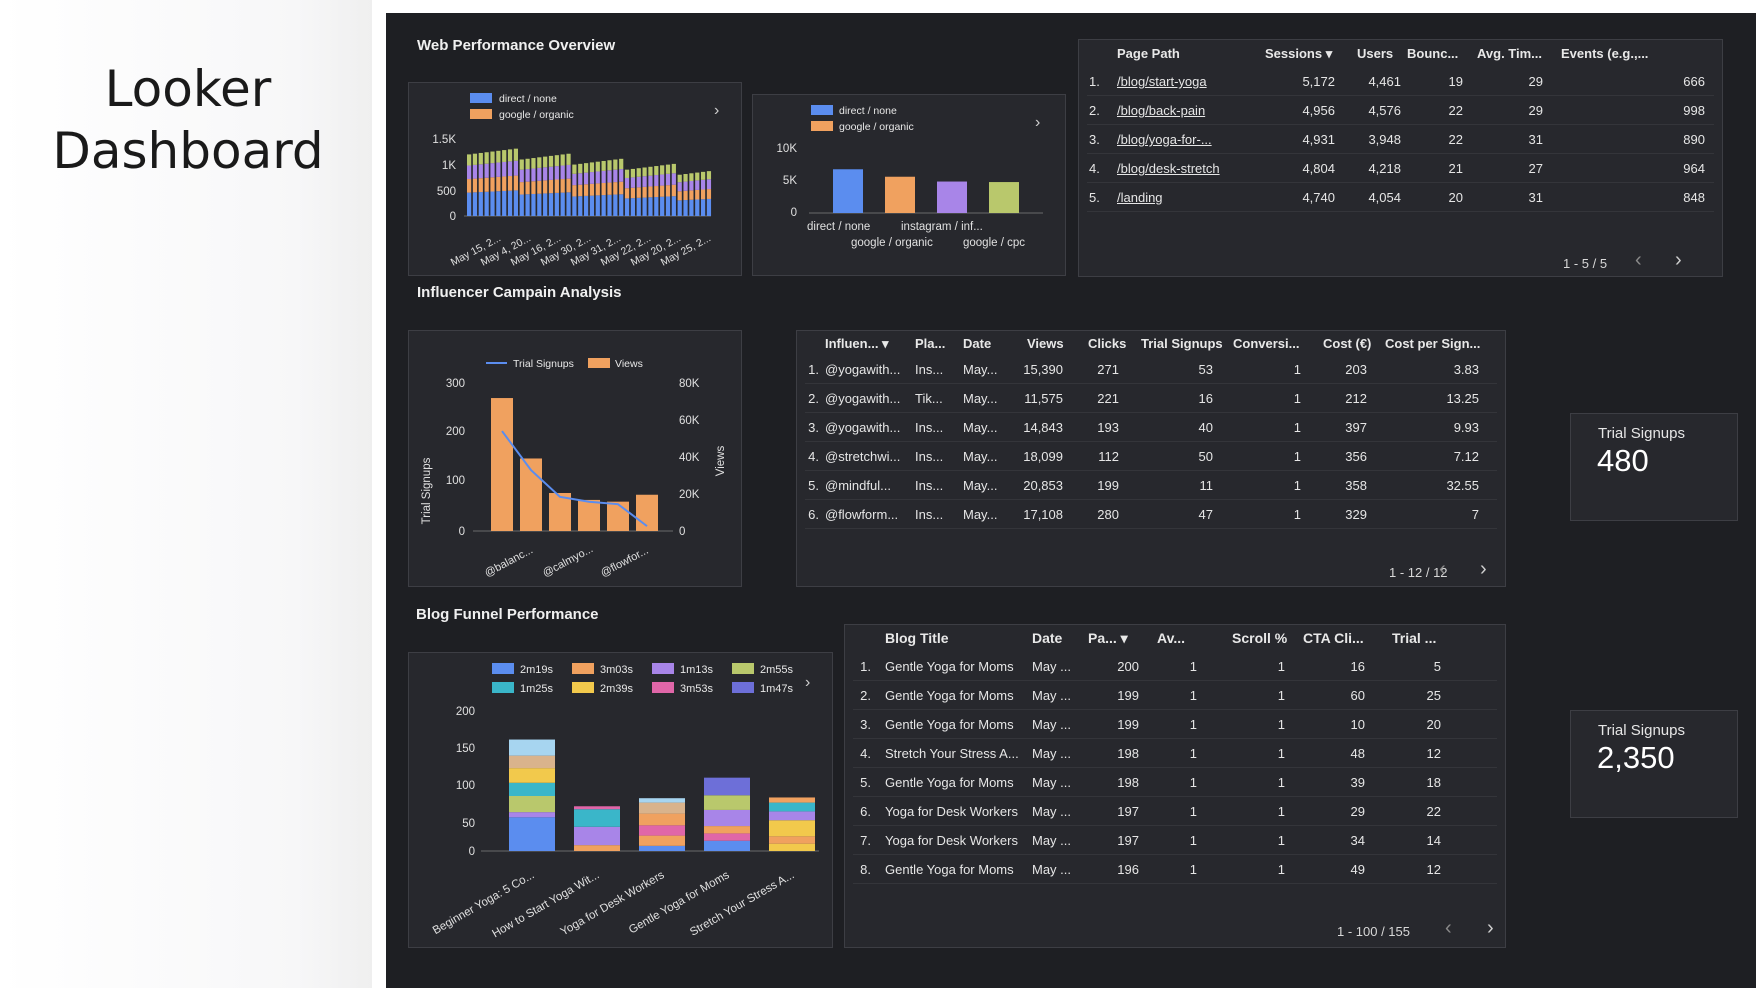  What do you see at coordinates (1045, 343) in the screenshot?
I see `column-header: Views` at bounding box center [1045, 343].